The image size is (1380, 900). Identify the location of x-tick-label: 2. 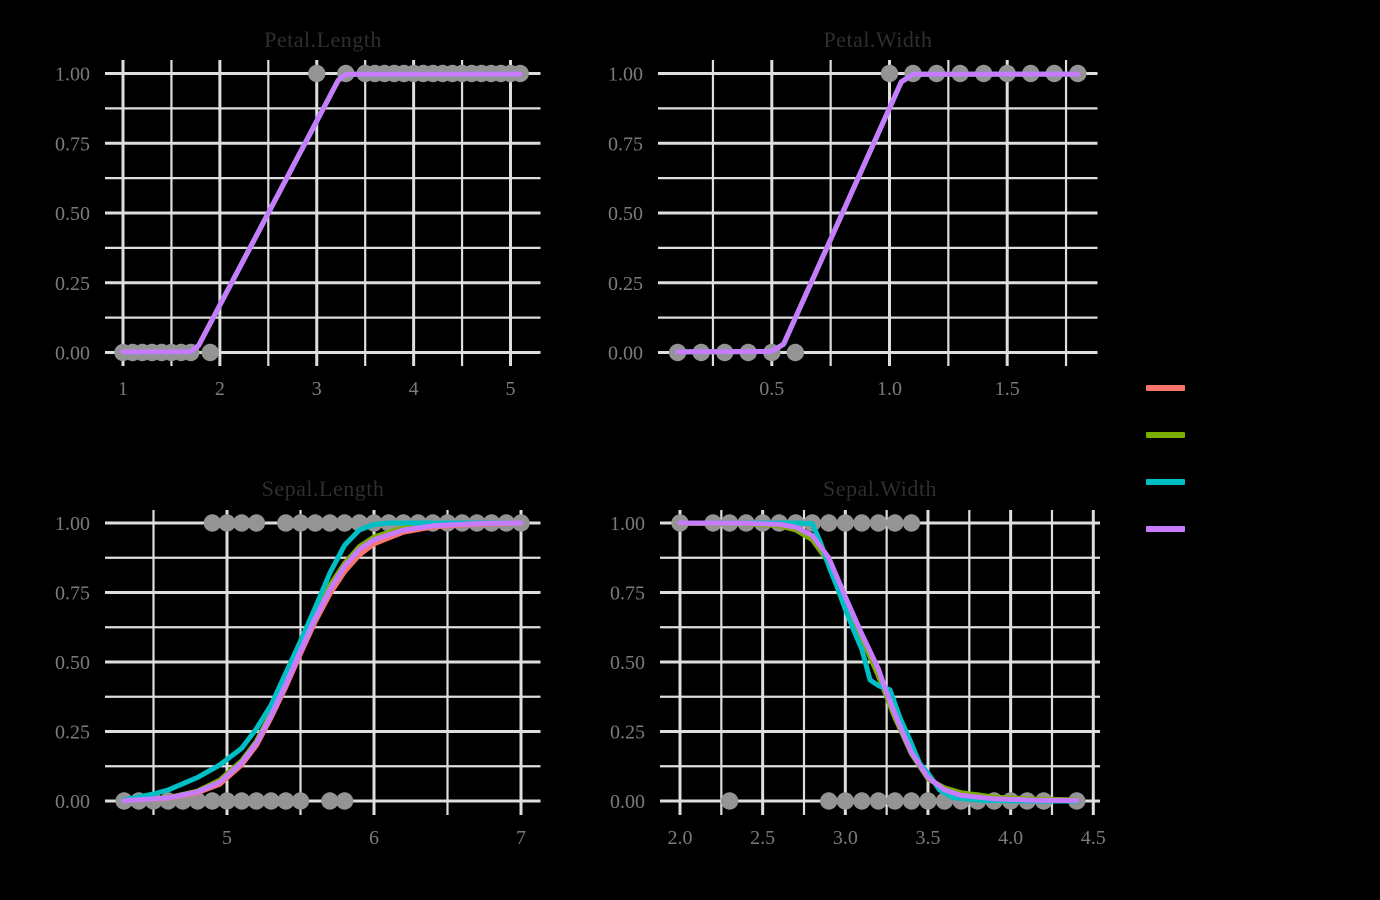
(220, 389).